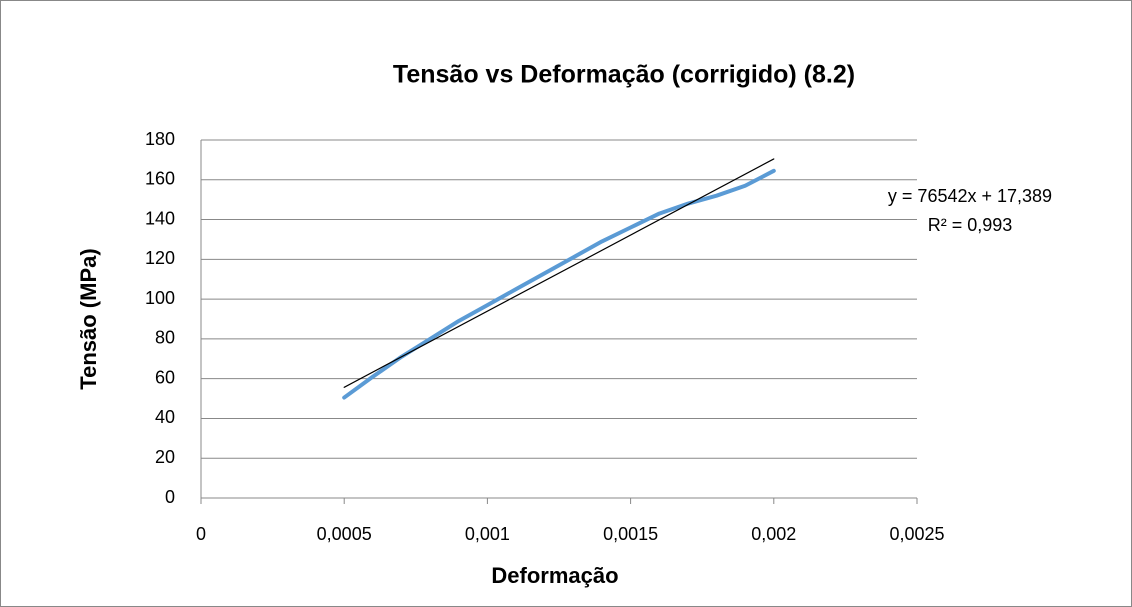 Image resolution: width=1132 pixels, height=607 pixels. What do you see at coordinates (773, 534) in the screenshot?
I see `x-tick-label: 0,002` at bounding box center [773, 534].